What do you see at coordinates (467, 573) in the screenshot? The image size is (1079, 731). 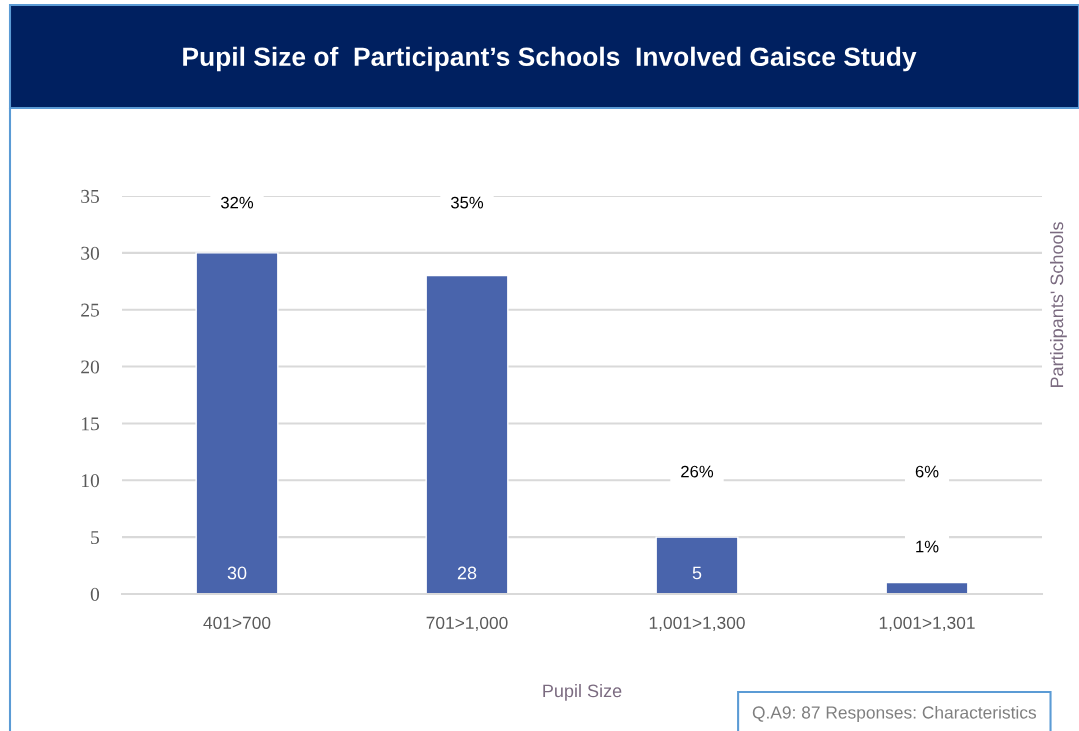 I see `data-label: 28` at bounding box center [467, 573].